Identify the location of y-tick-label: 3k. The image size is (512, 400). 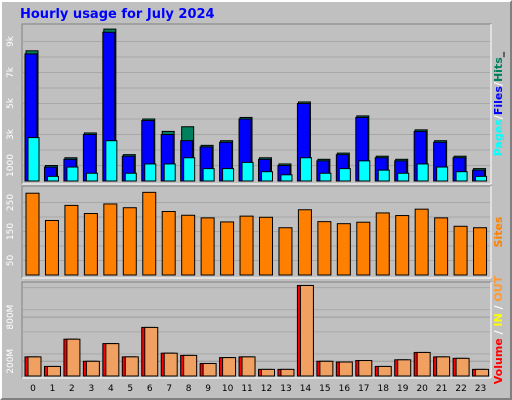
(11, 134).